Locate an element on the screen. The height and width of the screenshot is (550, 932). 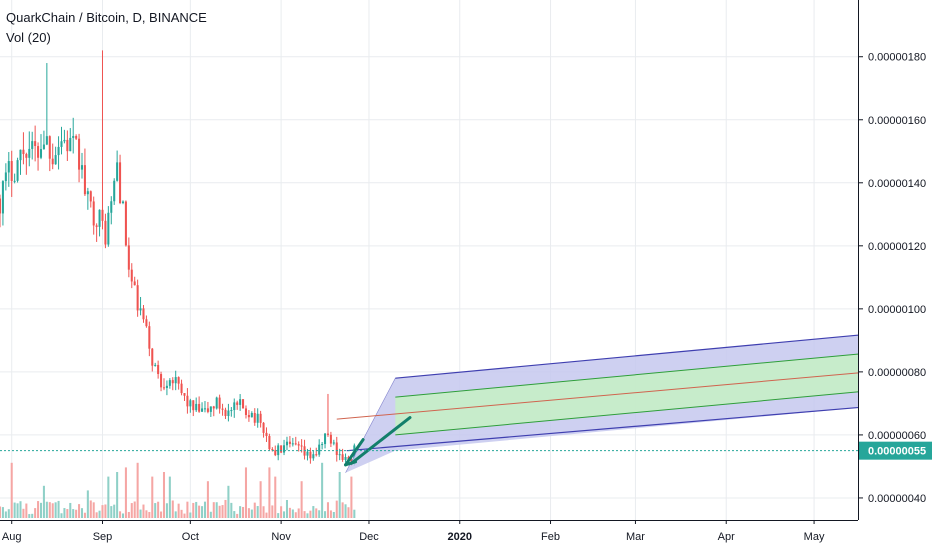
channel-inner-lower-line is located at coordinates (632, 413).